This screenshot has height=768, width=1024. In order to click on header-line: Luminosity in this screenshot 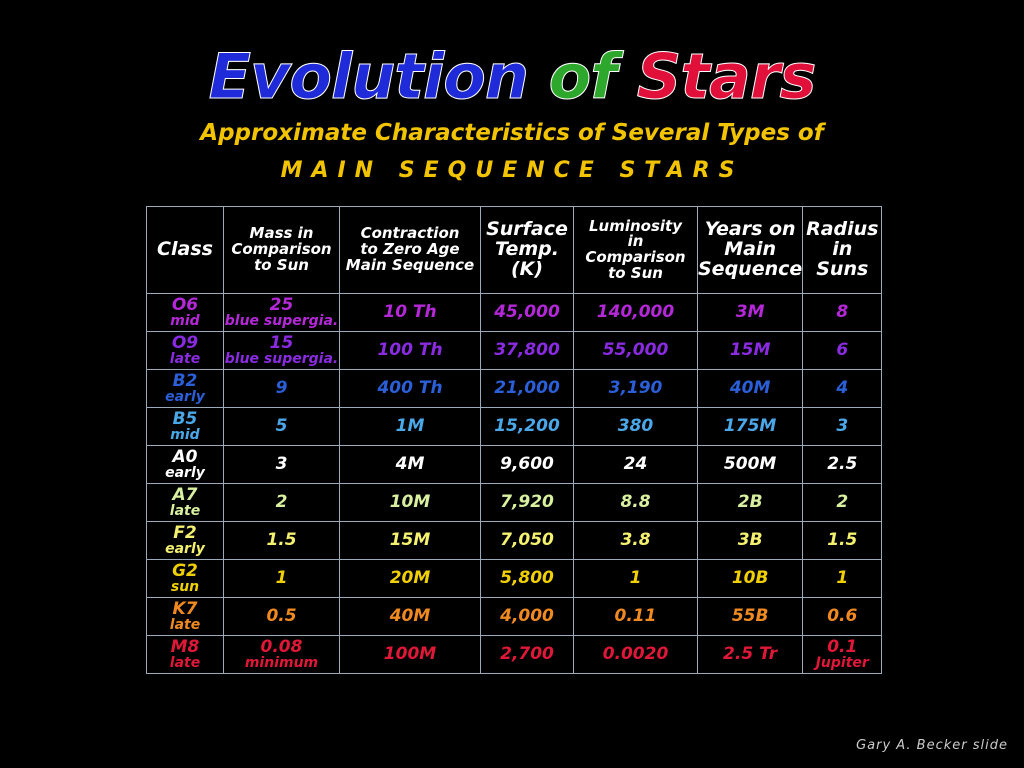, I will do `click(635, 225)`.